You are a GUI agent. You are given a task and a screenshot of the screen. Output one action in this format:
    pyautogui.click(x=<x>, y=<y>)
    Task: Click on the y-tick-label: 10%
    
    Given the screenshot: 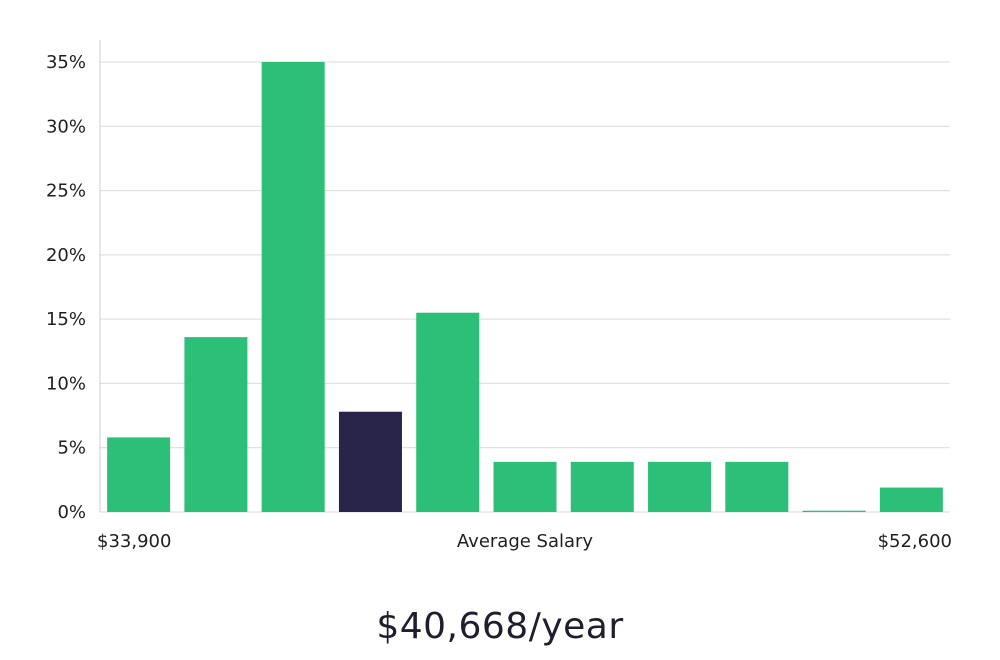 What is the action you would take?
    pyautogui.click(x=66, y=383)
    